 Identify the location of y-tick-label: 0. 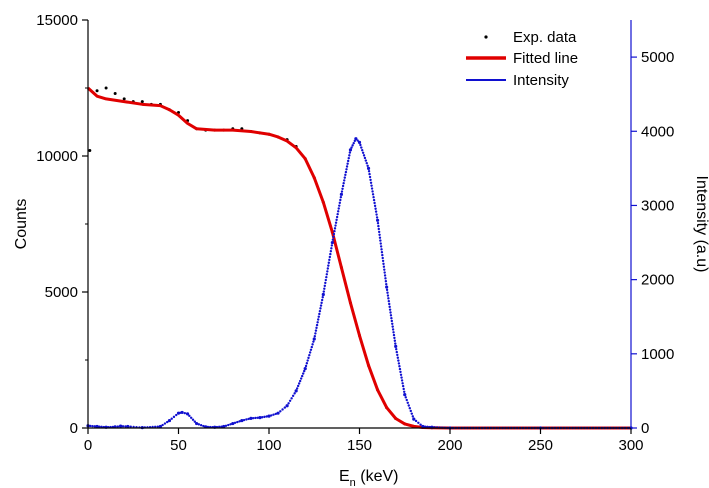
(74, 428).